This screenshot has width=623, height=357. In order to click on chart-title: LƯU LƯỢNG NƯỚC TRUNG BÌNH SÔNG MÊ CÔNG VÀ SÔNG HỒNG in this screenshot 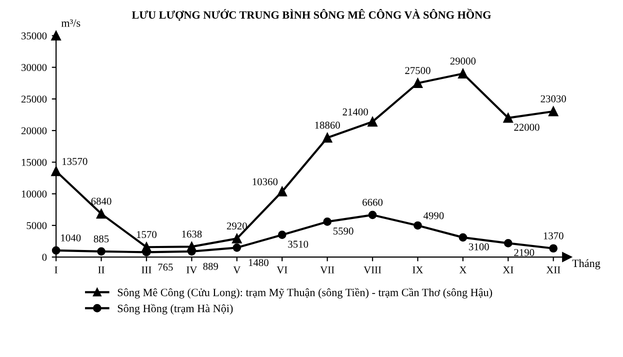, I will do `click(311, 14)`.